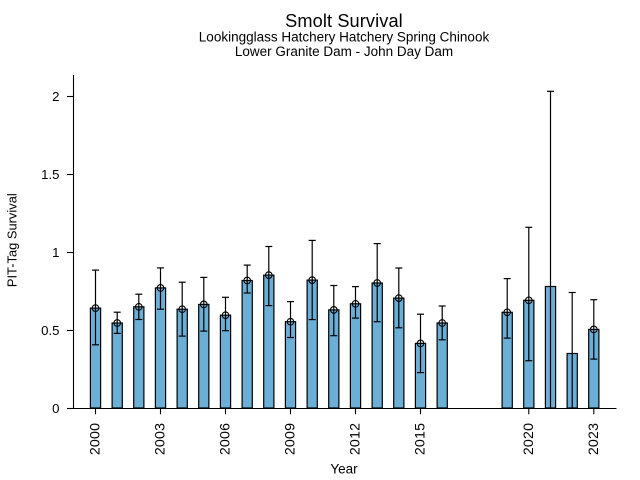 Image resolution: width=640 pixels, height=480 pixels. I want to click on svg-text: Smolt Survival, so click(344, 21).